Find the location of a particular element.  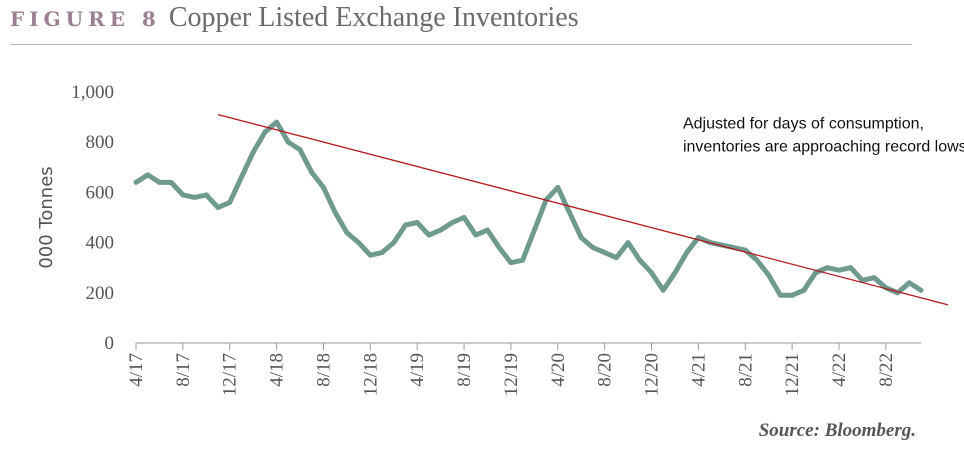

x-tick-label: 4/20 is located at coordinates (558, 370).